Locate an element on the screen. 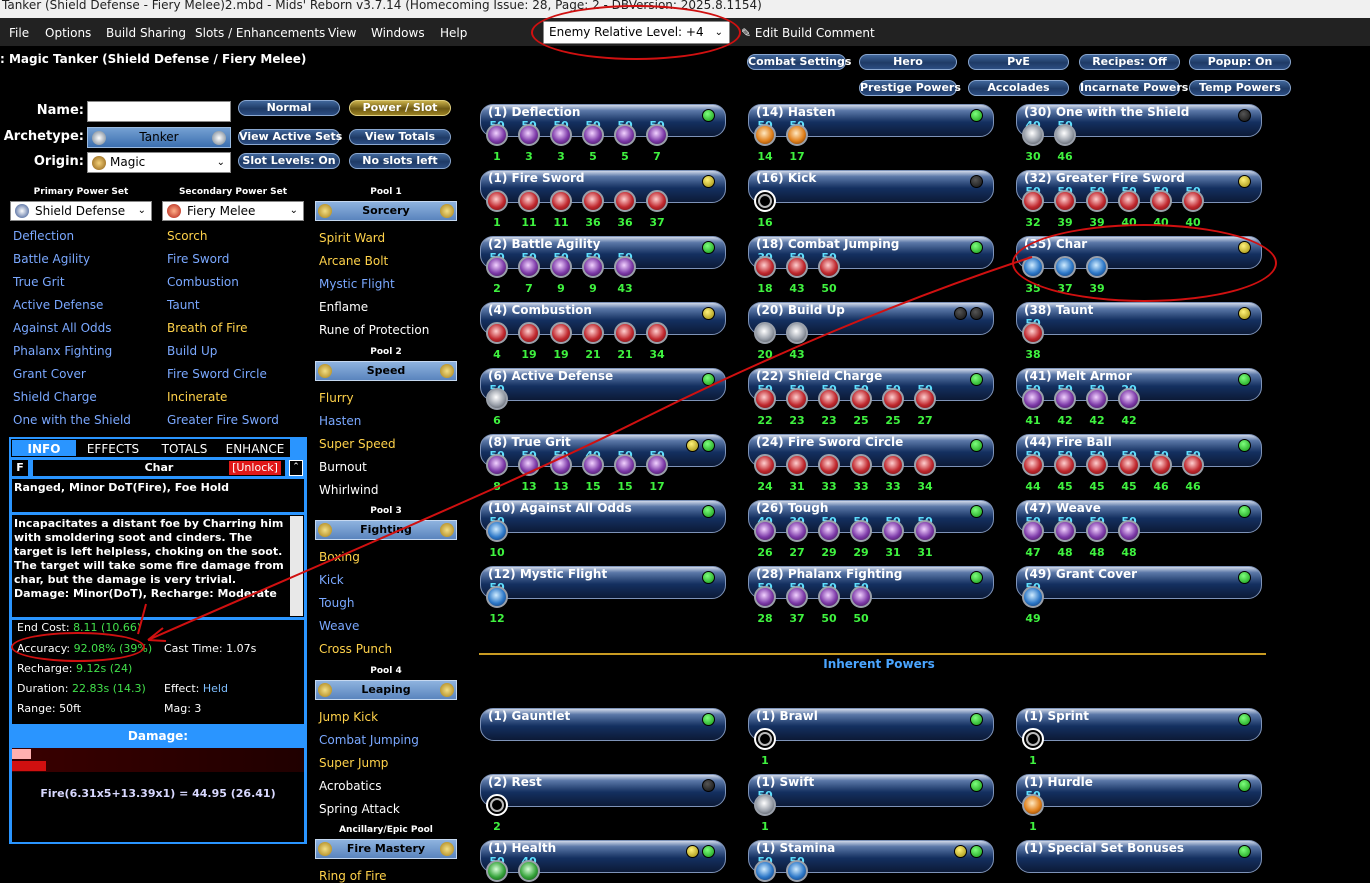 Image resolution: width=1370 pixels, height=883 pixels. power-entry-14-hasten: (14) Hasten is located at coordinates (871, 121).